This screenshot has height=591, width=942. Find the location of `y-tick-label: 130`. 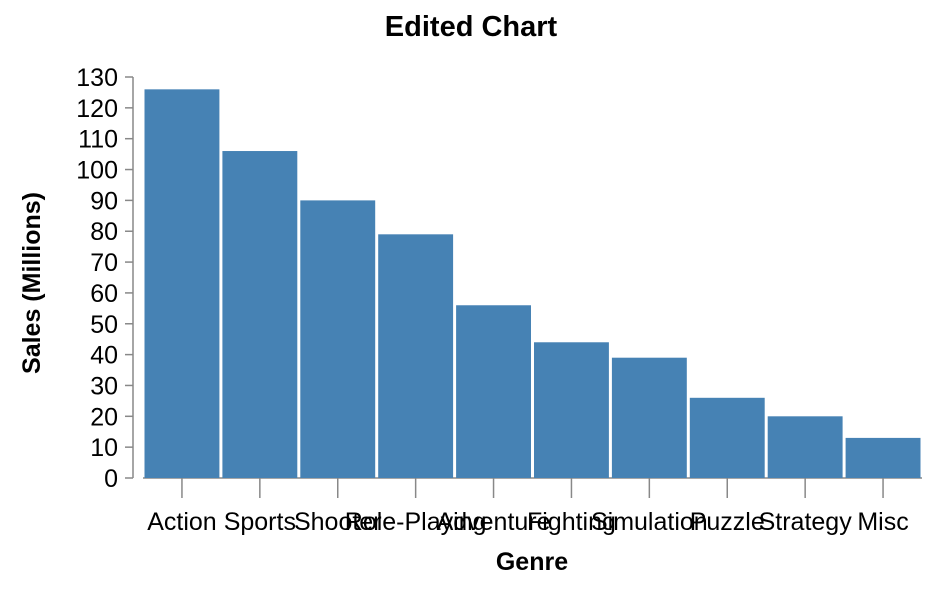

y-tick-label: 130 is located at coordinates (97, 78).